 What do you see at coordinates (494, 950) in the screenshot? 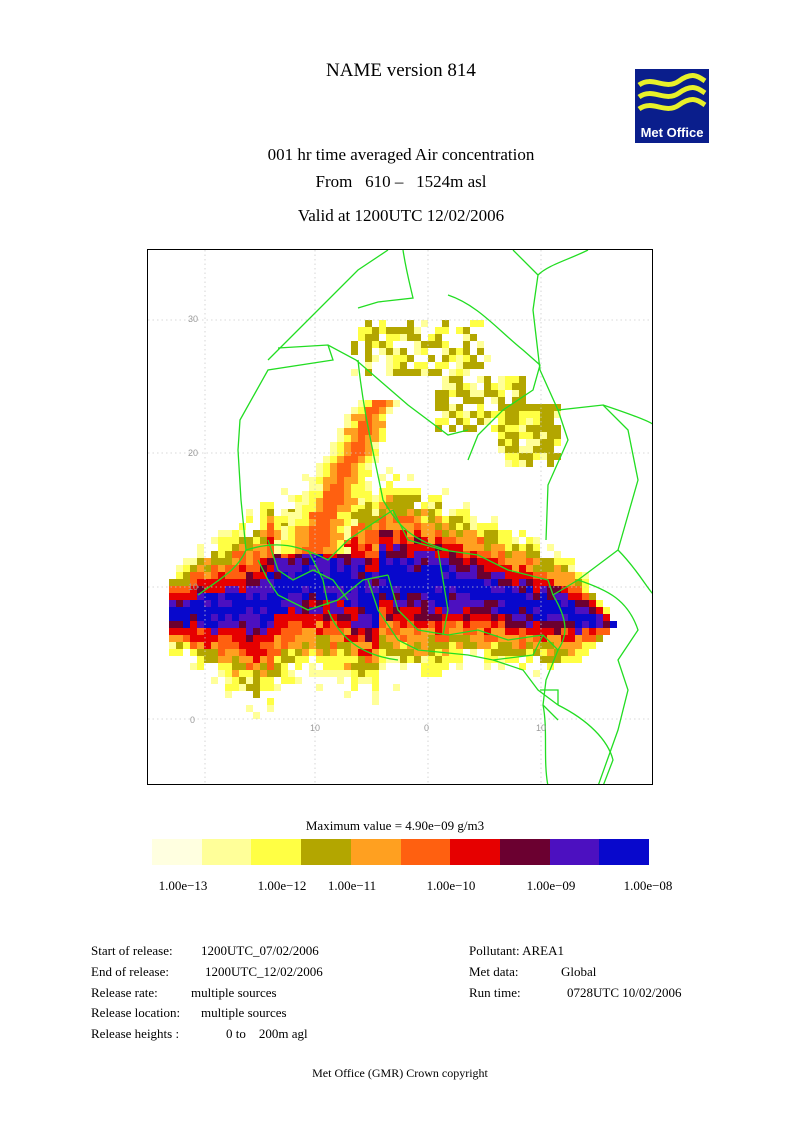
I see `pollutant-label: Pollutant:` at bounding box center [494, 950].